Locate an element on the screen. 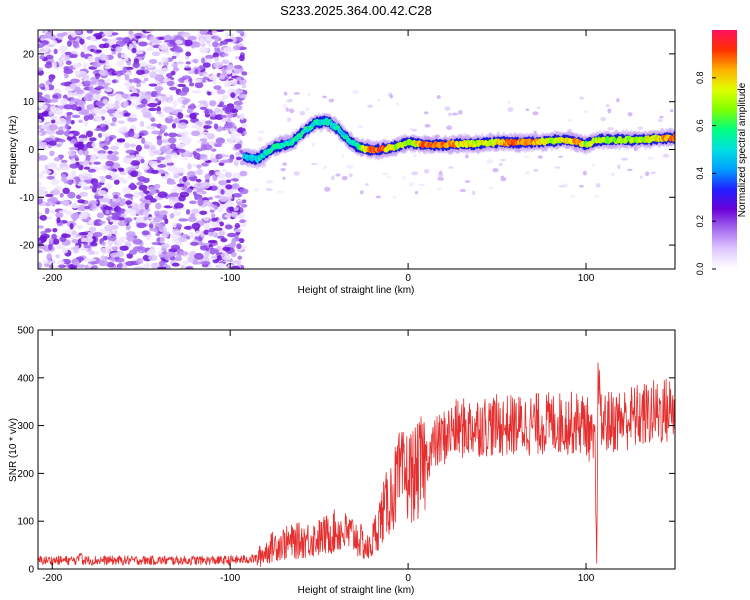  snr-ytick-label: 300 is located at coordinates (25, 426).